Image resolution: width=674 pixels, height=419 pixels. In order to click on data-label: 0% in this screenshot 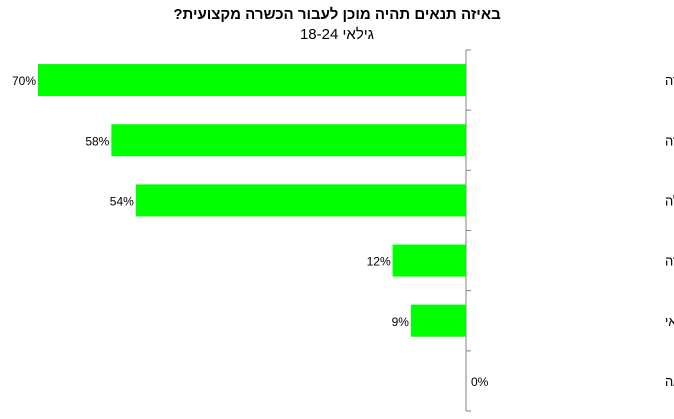, I will do `click(480, 382)`.